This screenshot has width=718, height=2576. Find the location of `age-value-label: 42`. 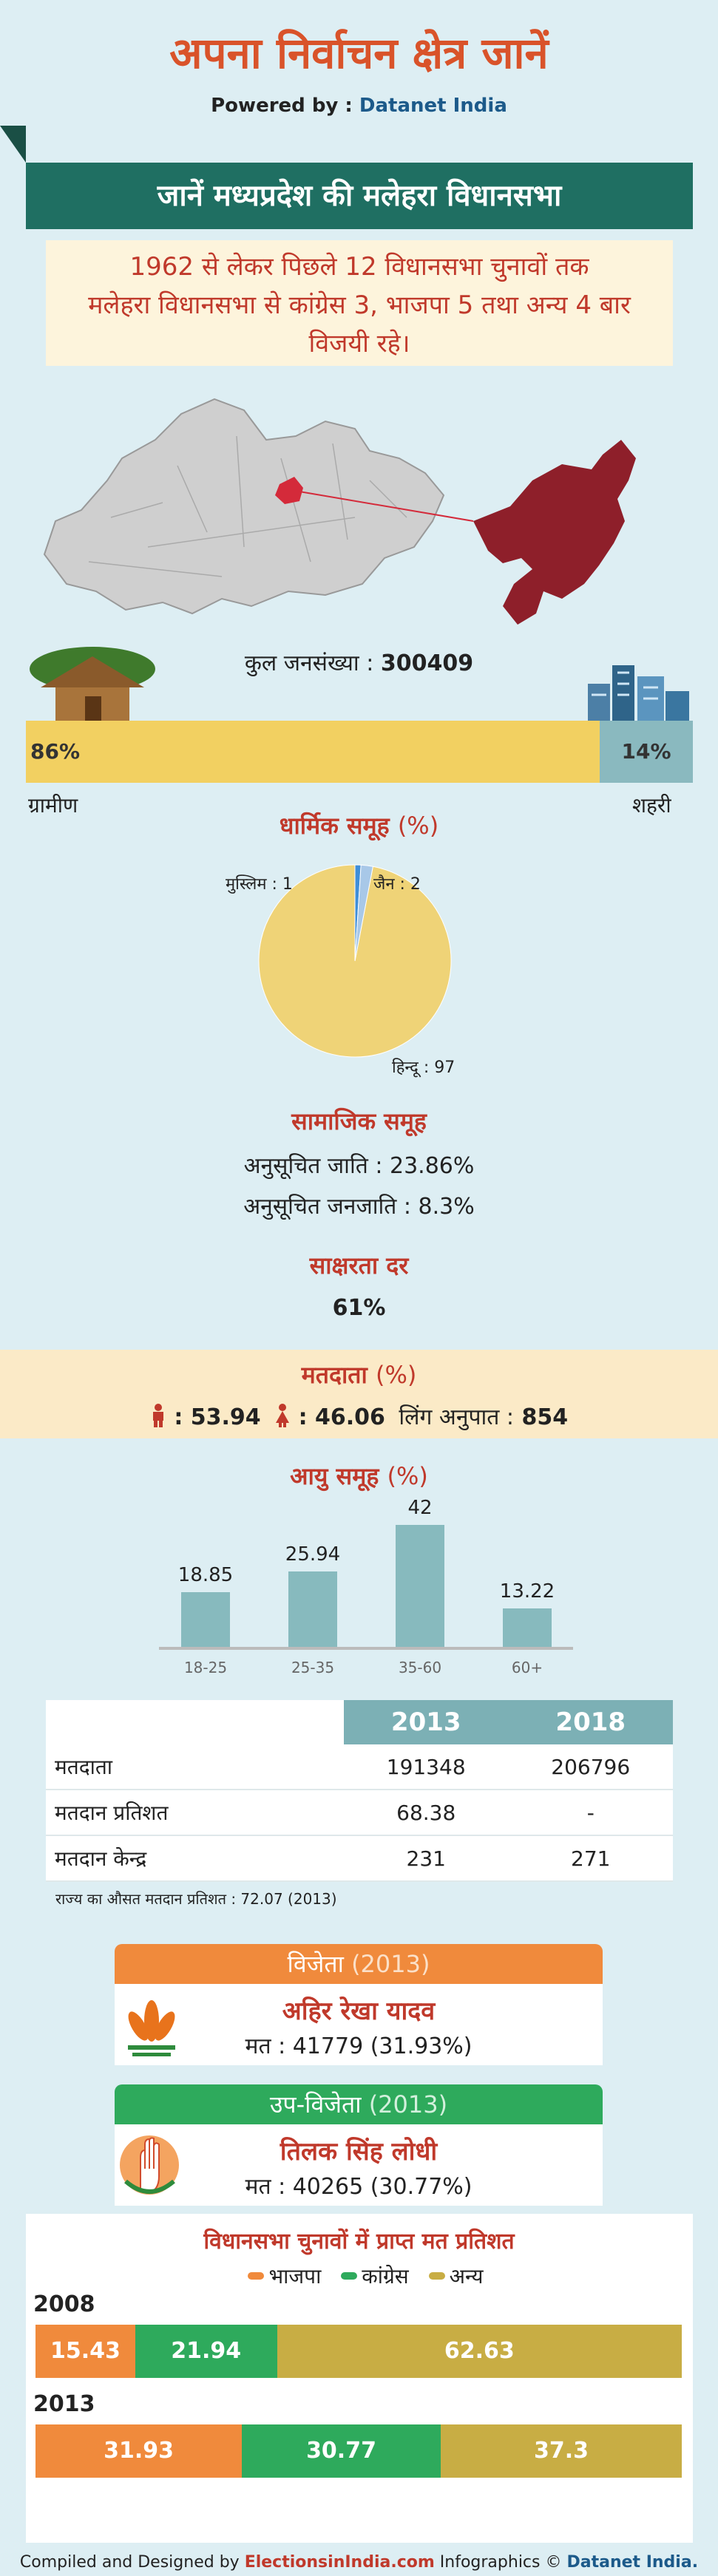

age-value-label: 42 is located at coordinates (420, 1508).